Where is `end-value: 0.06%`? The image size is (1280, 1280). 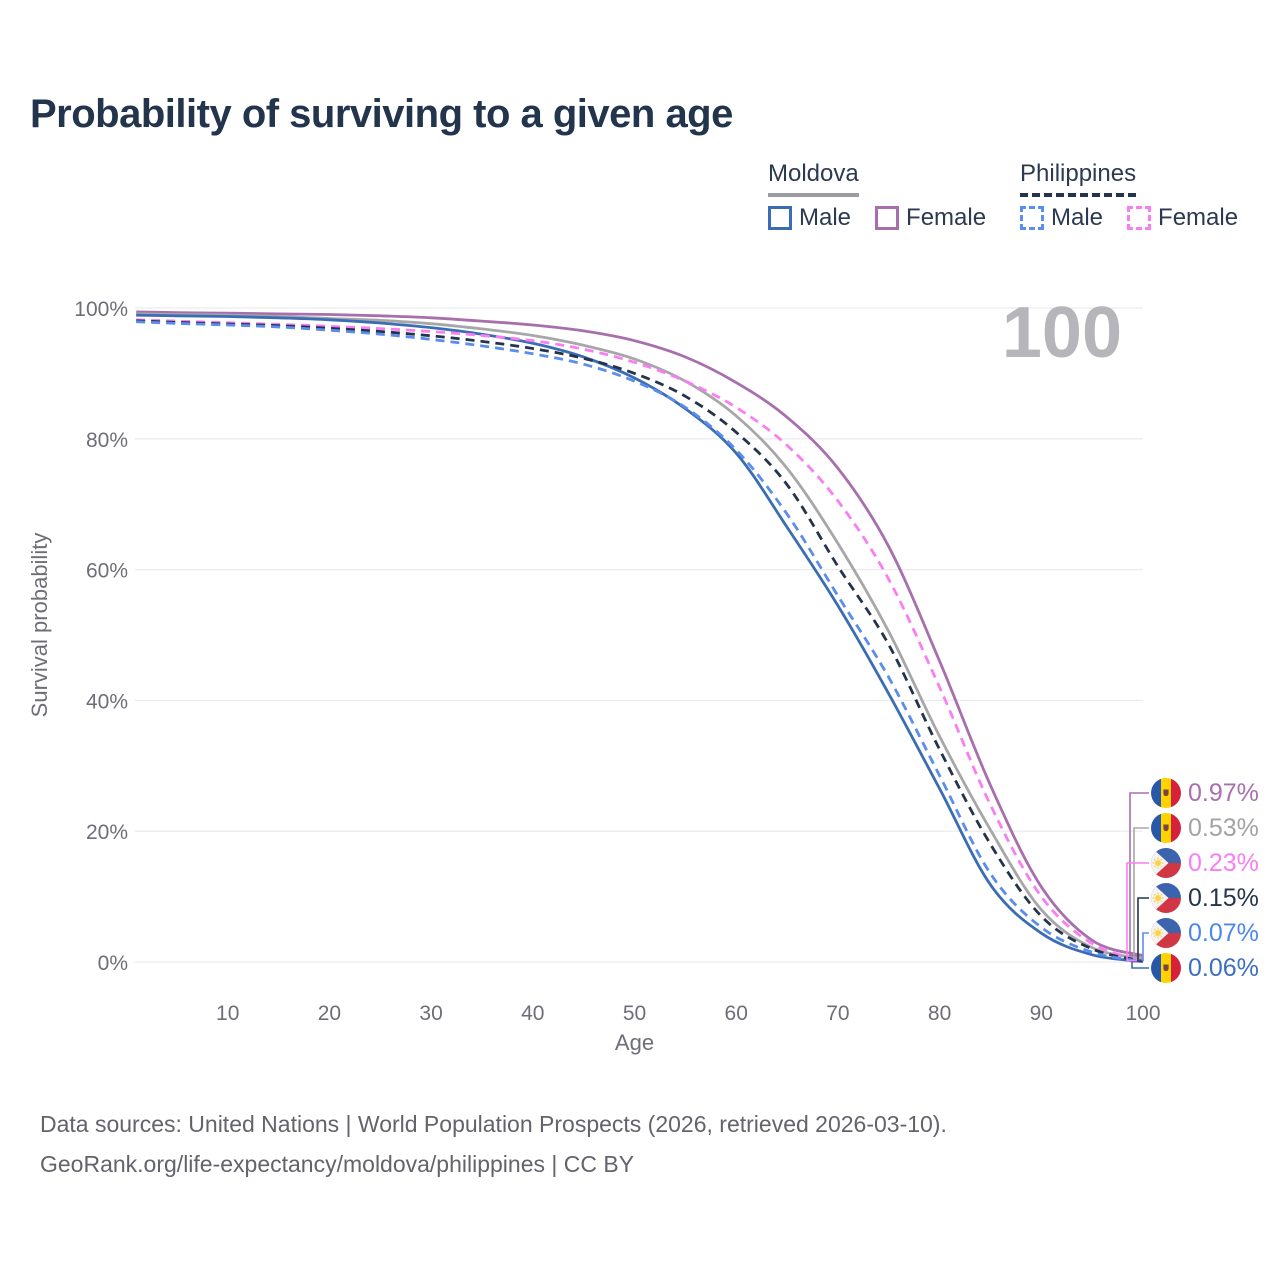 end-value: 0.06% is located at coordinates (1223, 967).